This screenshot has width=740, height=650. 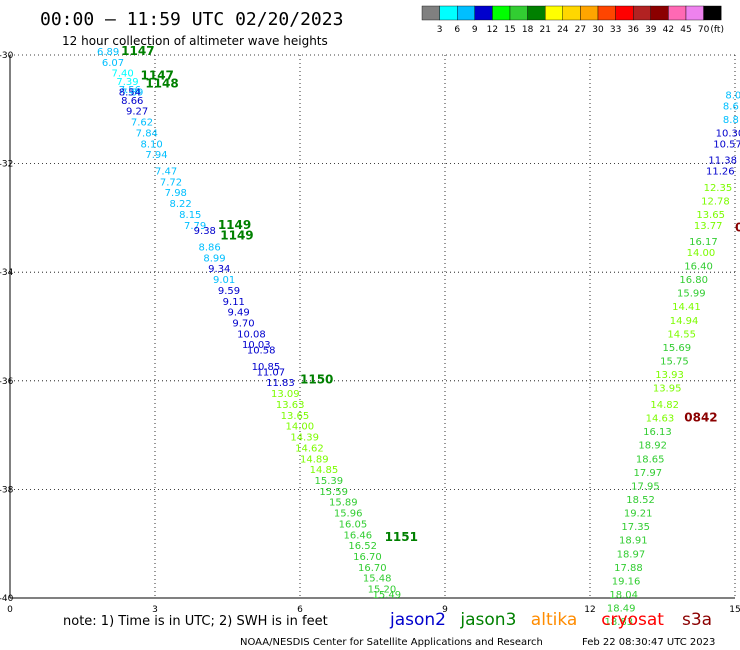 What do you see at coordinates (205, 231) in the screenshot?
I see `swh-data-point: 9.38` at bounding box center [205, 231].